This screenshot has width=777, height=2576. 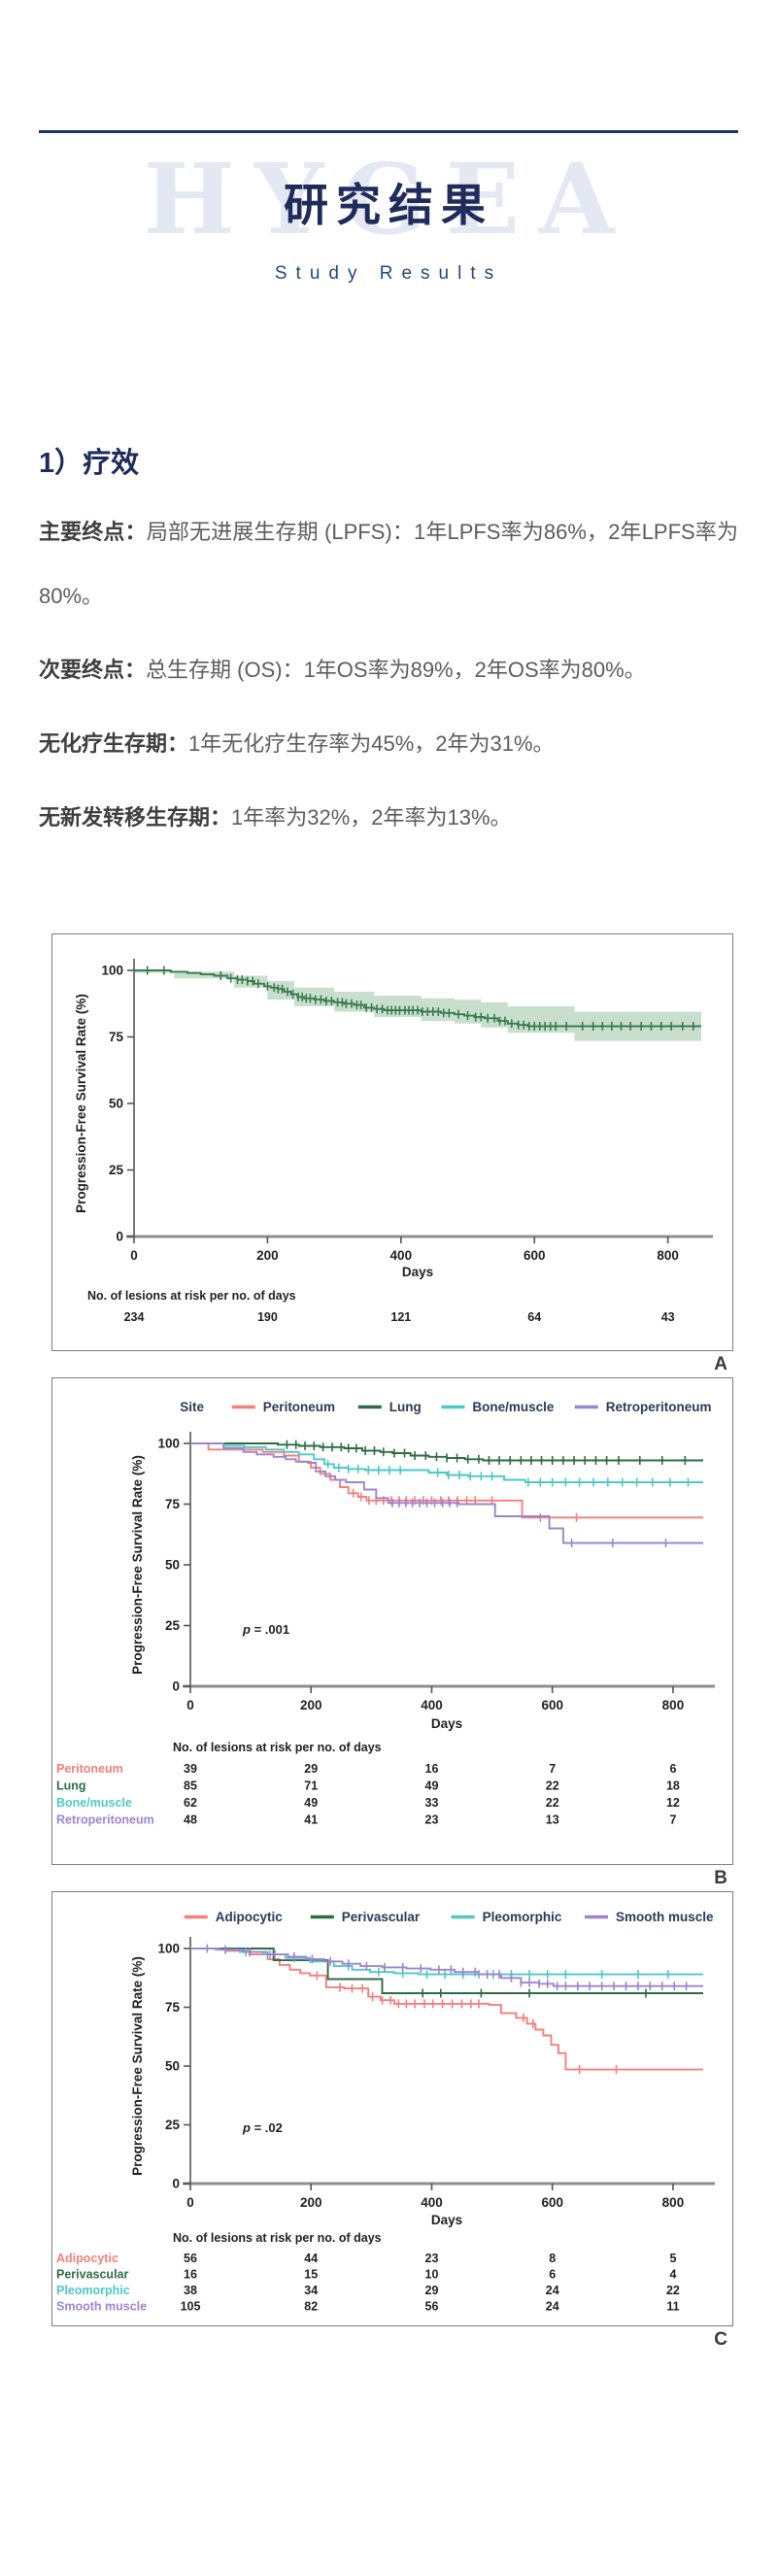 What do you see at coordinates (672, 2275) in the screenshot?
I see `svg-text: 4` at bounding box center [672, 2275].